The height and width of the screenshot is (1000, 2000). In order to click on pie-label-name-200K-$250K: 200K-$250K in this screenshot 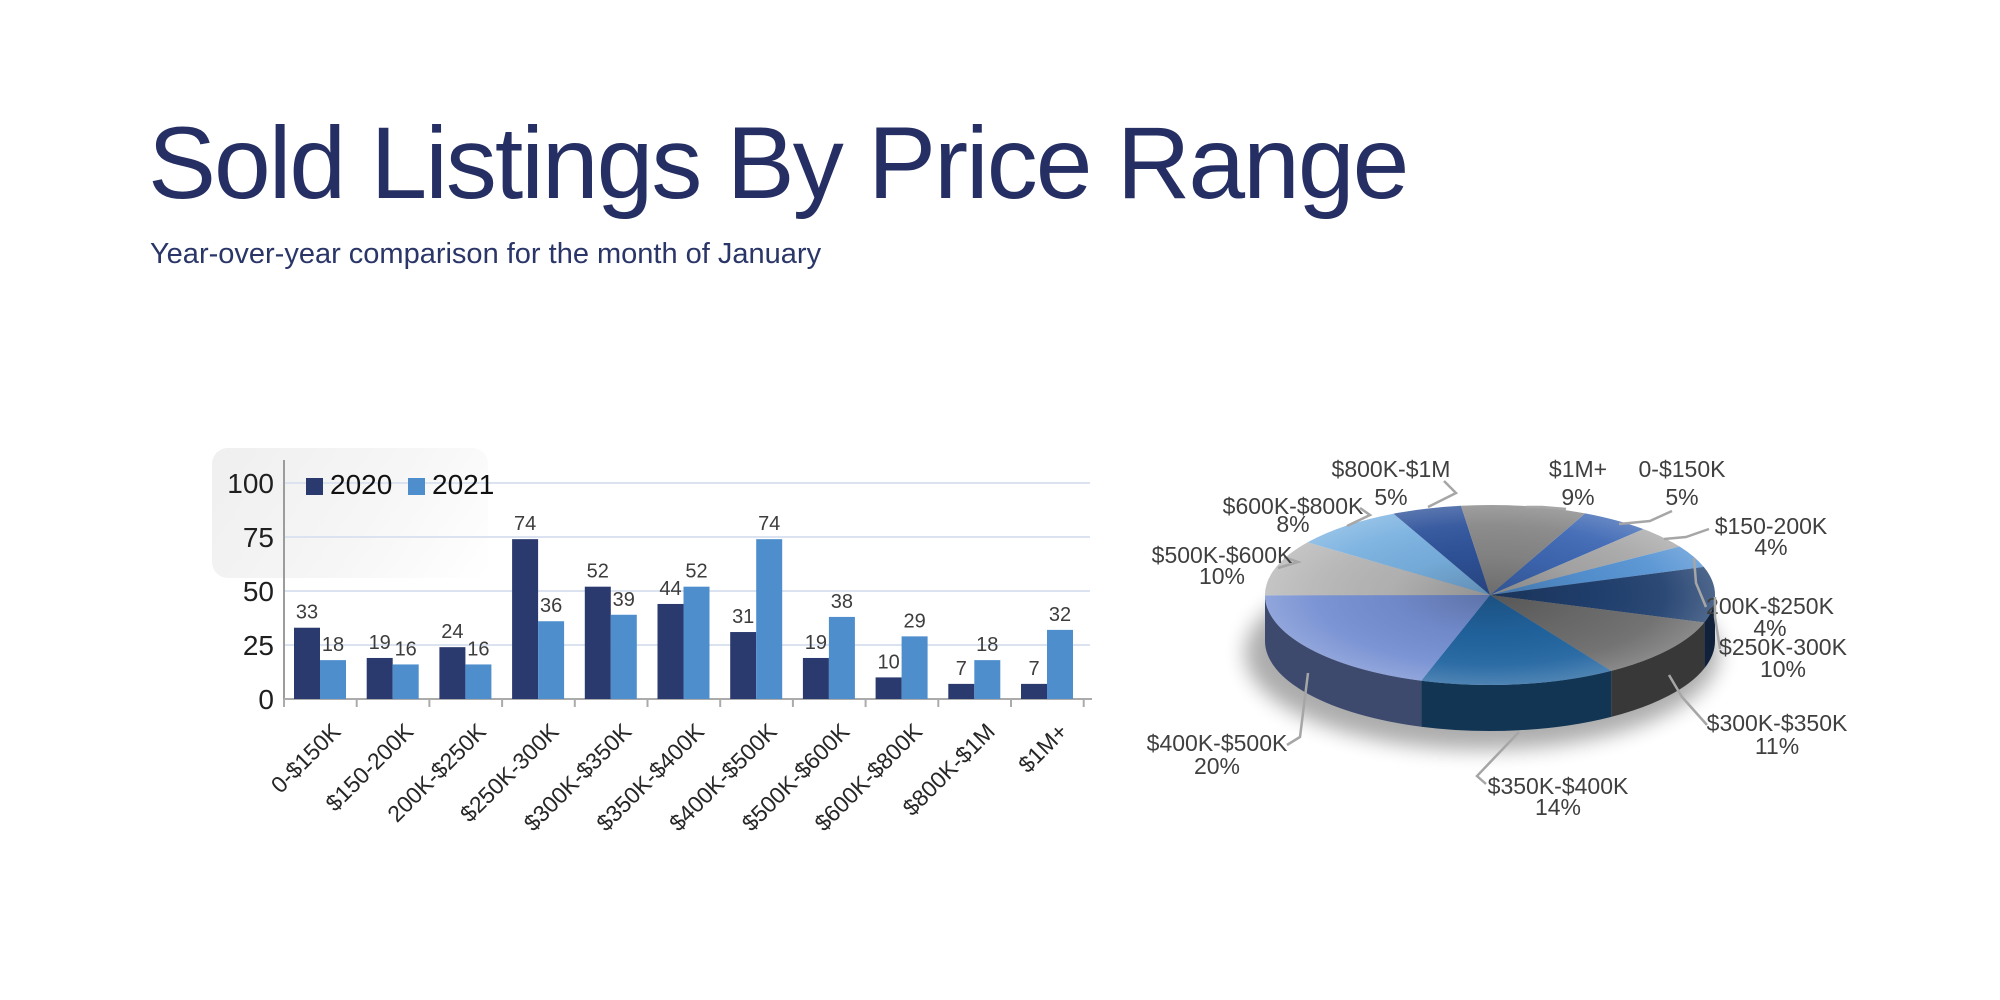, I will do `click(1770, 606)`.